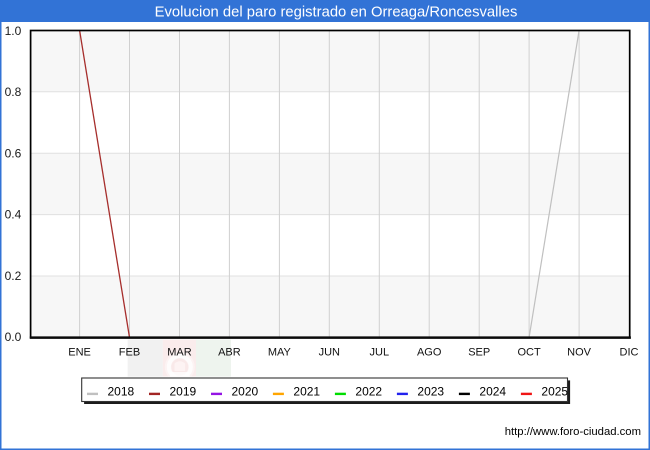 The width and height of the screenshot is (650, 450). What do you see at coordinates (183, 392) in the screenshot?
I see `svg-text: 2019` at bounding box center [183, 392].